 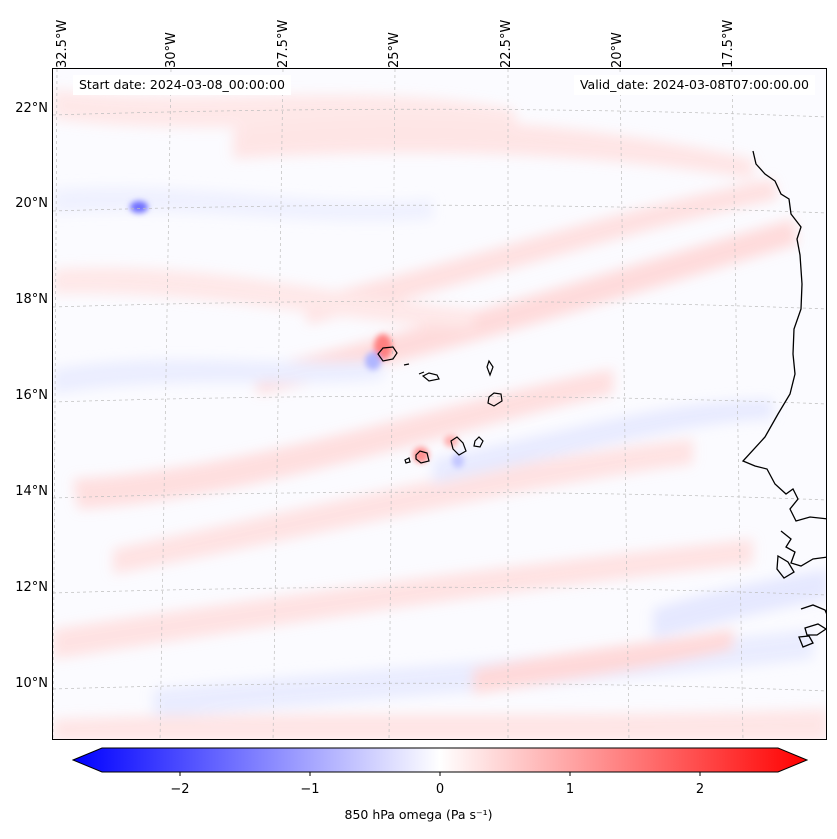 I want to click on lat-tick-10: 10°N, so click(x=31, y=683).